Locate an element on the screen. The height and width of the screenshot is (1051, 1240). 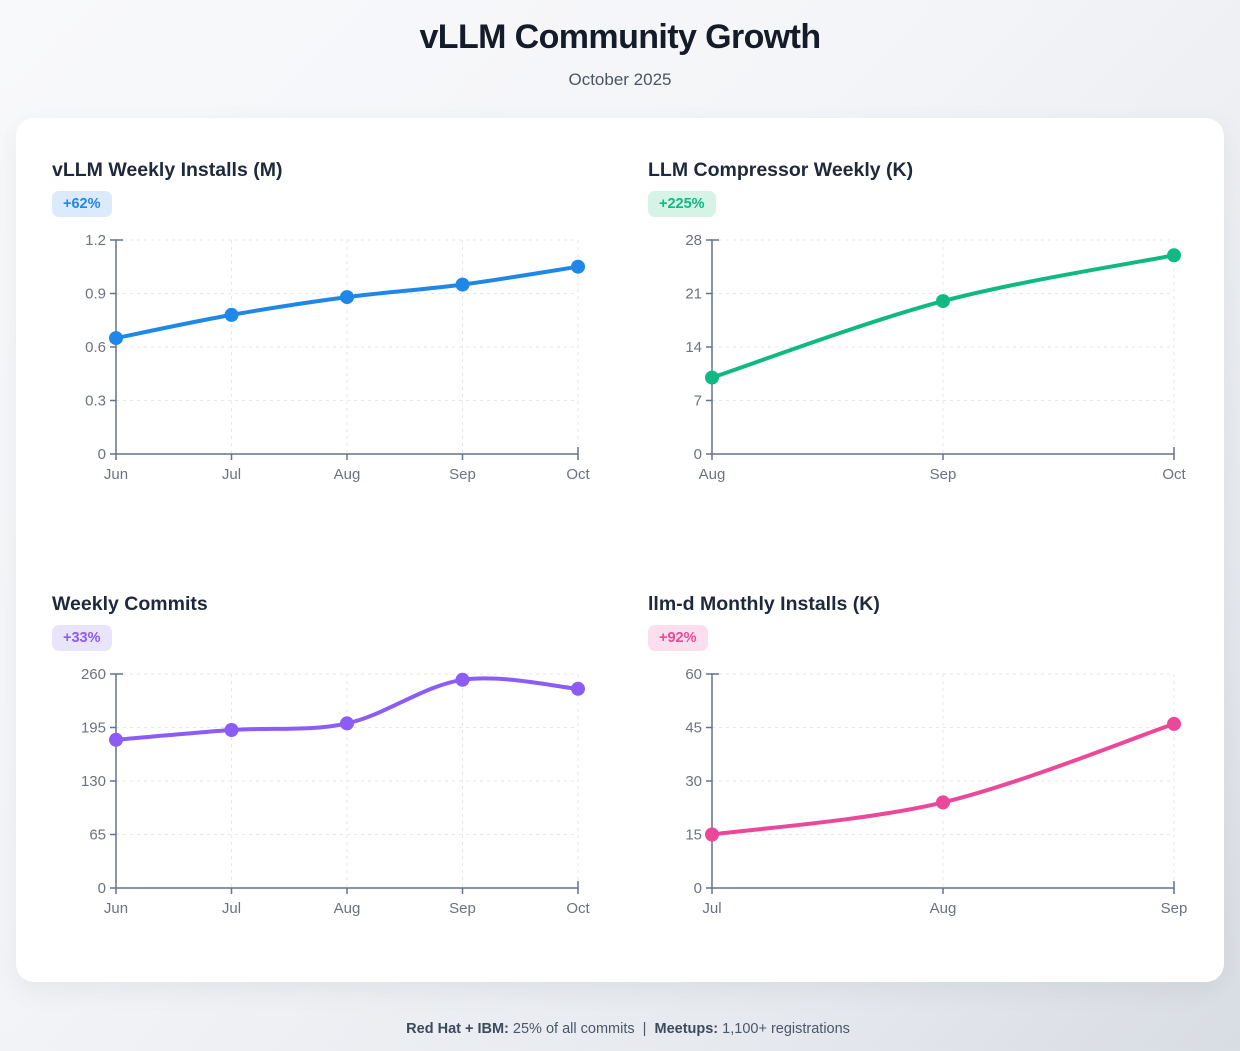
page-title: vLLM Community Growth is located at coordinates (620, 37).